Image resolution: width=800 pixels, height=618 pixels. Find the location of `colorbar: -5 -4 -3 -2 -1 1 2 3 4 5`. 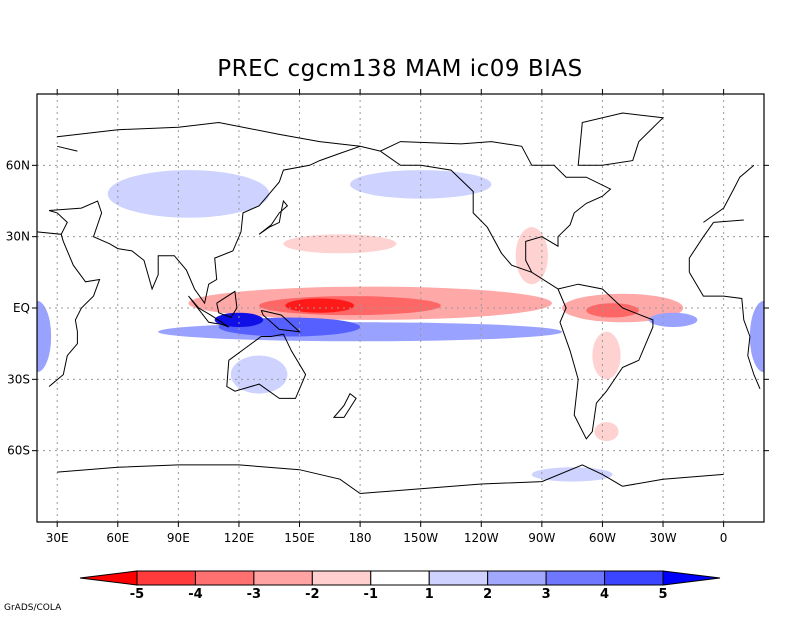

colorbar: -5 -4 -3 -2 -1 1 2 3 4 5 is located at coordinates (400, 586).